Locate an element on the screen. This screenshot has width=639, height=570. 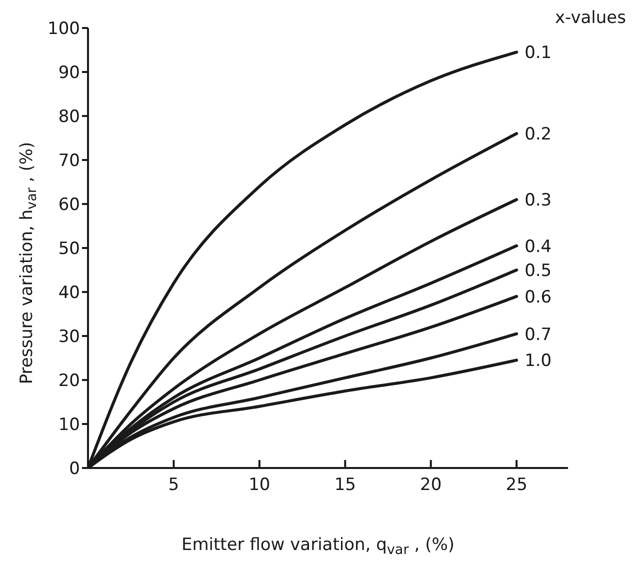
x-tick-label: 10 is located at coordinates (259, 485).